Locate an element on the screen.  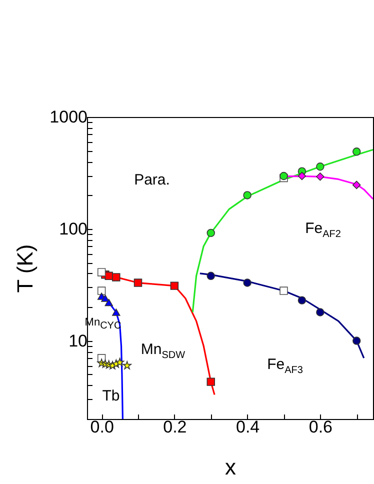
annotation: Fe$_{AF2}$ is located at coordinates (323, 230).